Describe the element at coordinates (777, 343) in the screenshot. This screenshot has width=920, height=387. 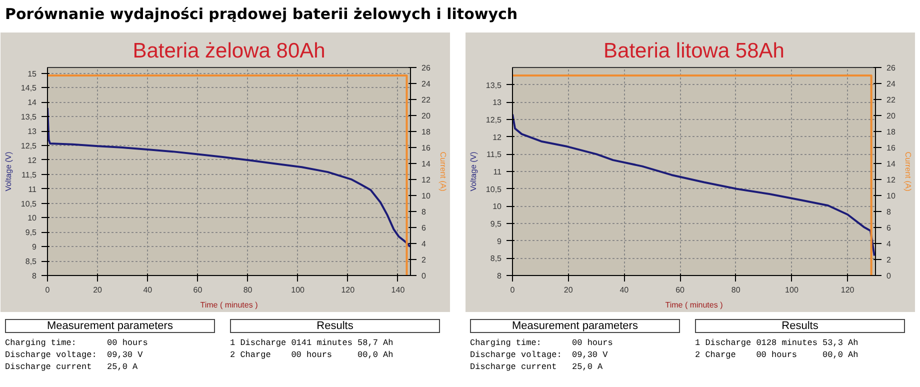
I see `text: 1 Discharge 0128 minutes 53,3 Ah` at that location.